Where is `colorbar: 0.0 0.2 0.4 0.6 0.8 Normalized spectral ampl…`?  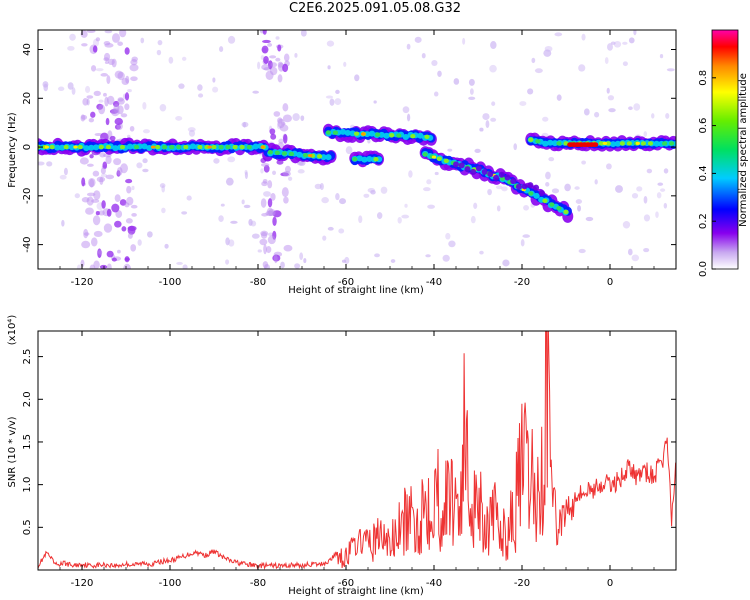 colorbar: 0.0 0.2 0.4 0.6 0.8 Normalized spectral ampl… is located at coordinates (723, 153).